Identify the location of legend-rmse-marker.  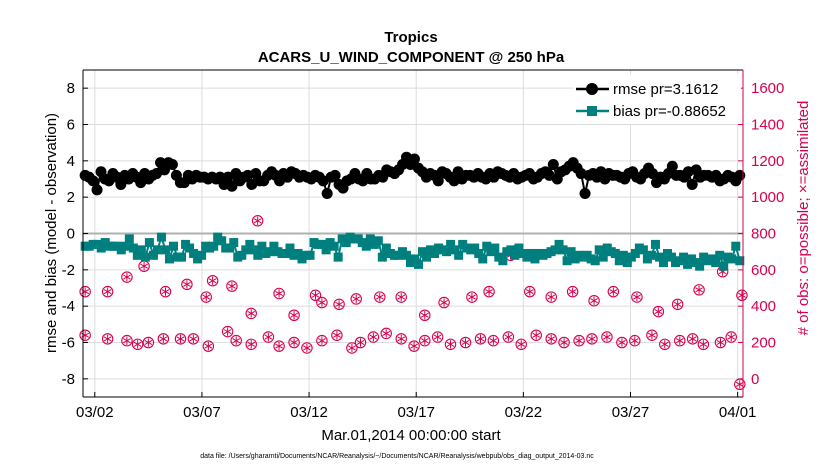
(592, 89).